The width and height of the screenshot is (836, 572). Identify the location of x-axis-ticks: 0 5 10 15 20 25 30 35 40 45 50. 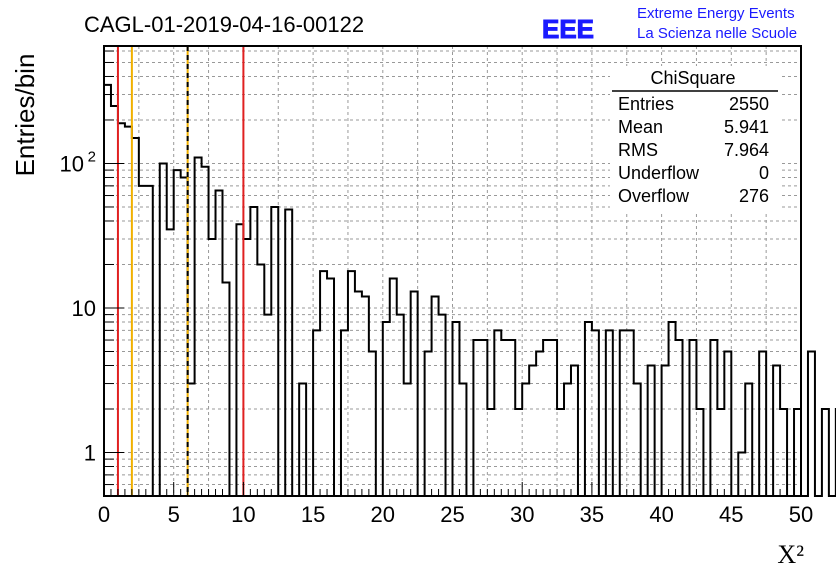
(455, 504).